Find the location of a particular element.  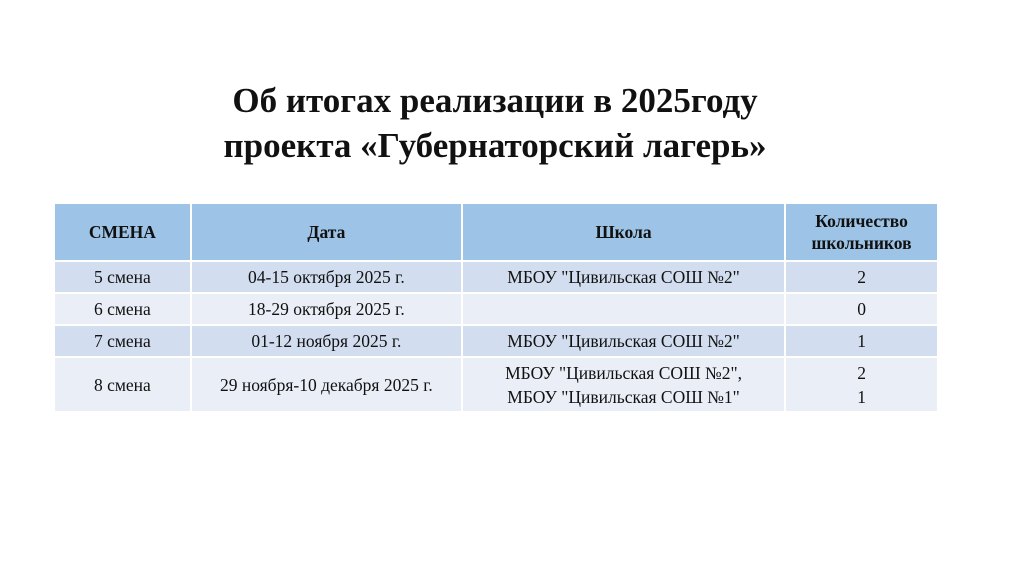

cell-shift: 5 смена is located at coordinates (122, 277).